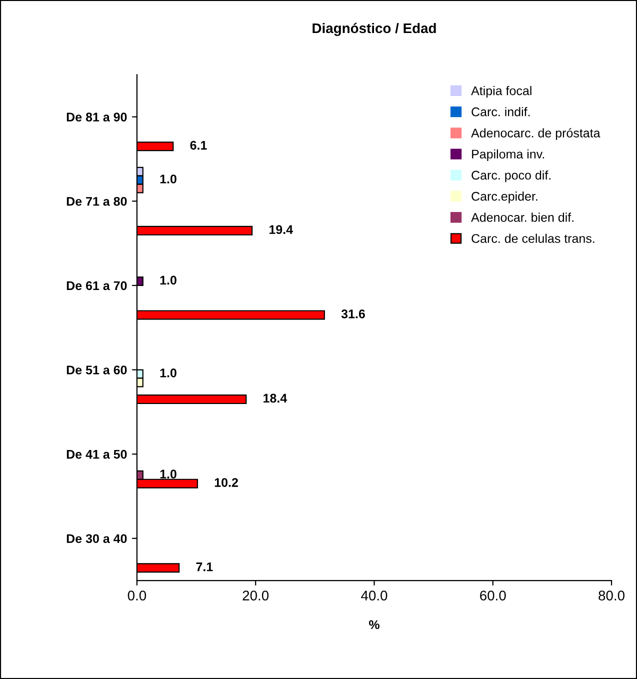 The image size is (637, 679). Describe the element at coordinates (508, 155) in the screenshot. I see `legend-label: Papiloma inv.` at that location.